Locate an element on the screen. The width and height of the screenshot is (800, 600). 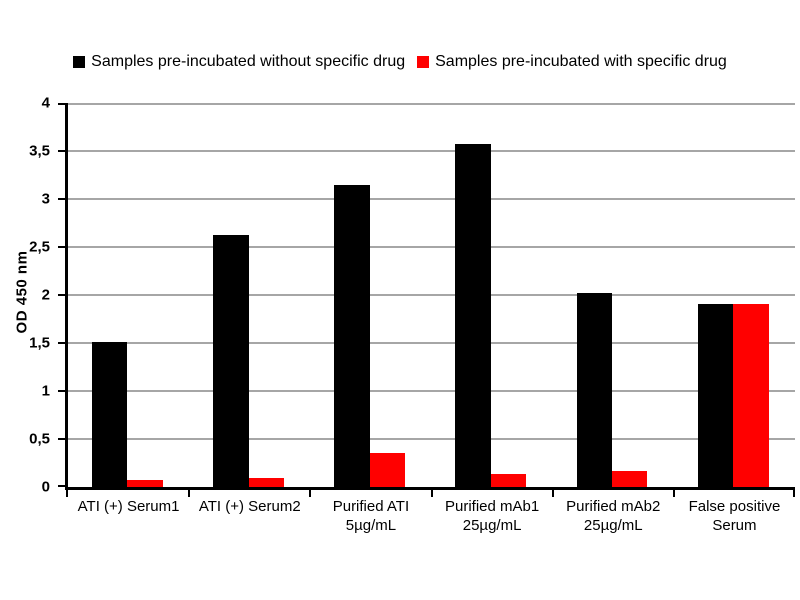
y-tick-label: 0 is located at coordinates (45, 487).